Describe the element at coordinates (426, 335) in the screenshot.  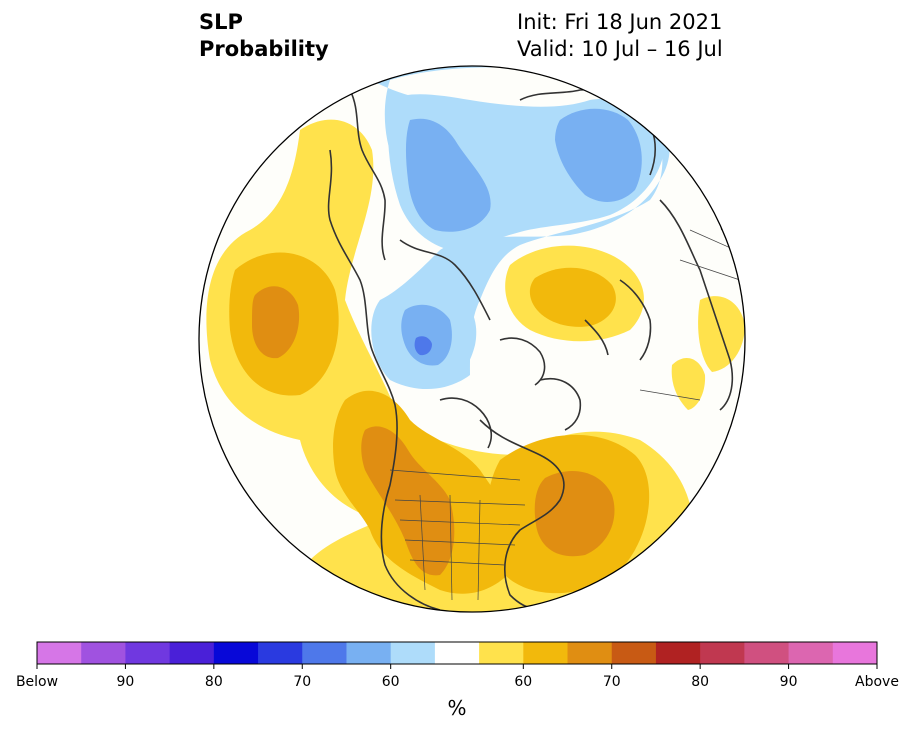
I see `anomaly-arctic-midblue` at that location.